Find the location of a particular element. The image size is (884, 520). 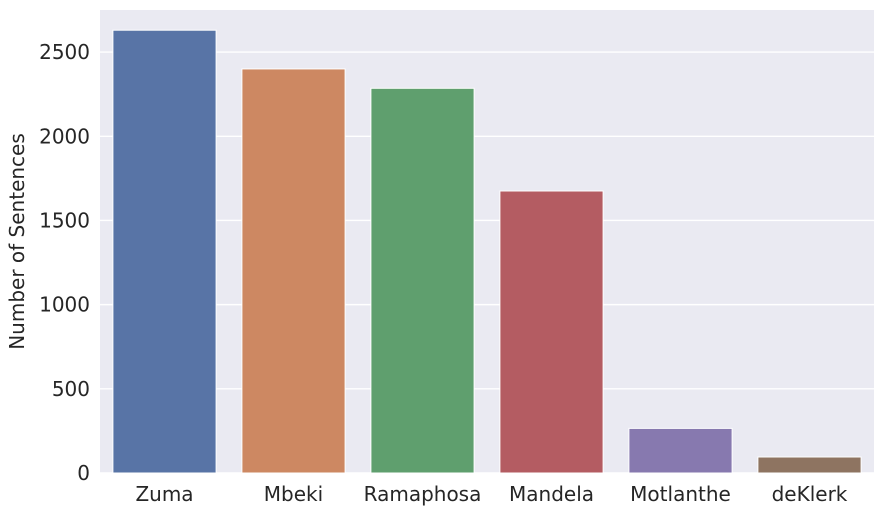

bar-mbeki is located at coordinates (293, 271).